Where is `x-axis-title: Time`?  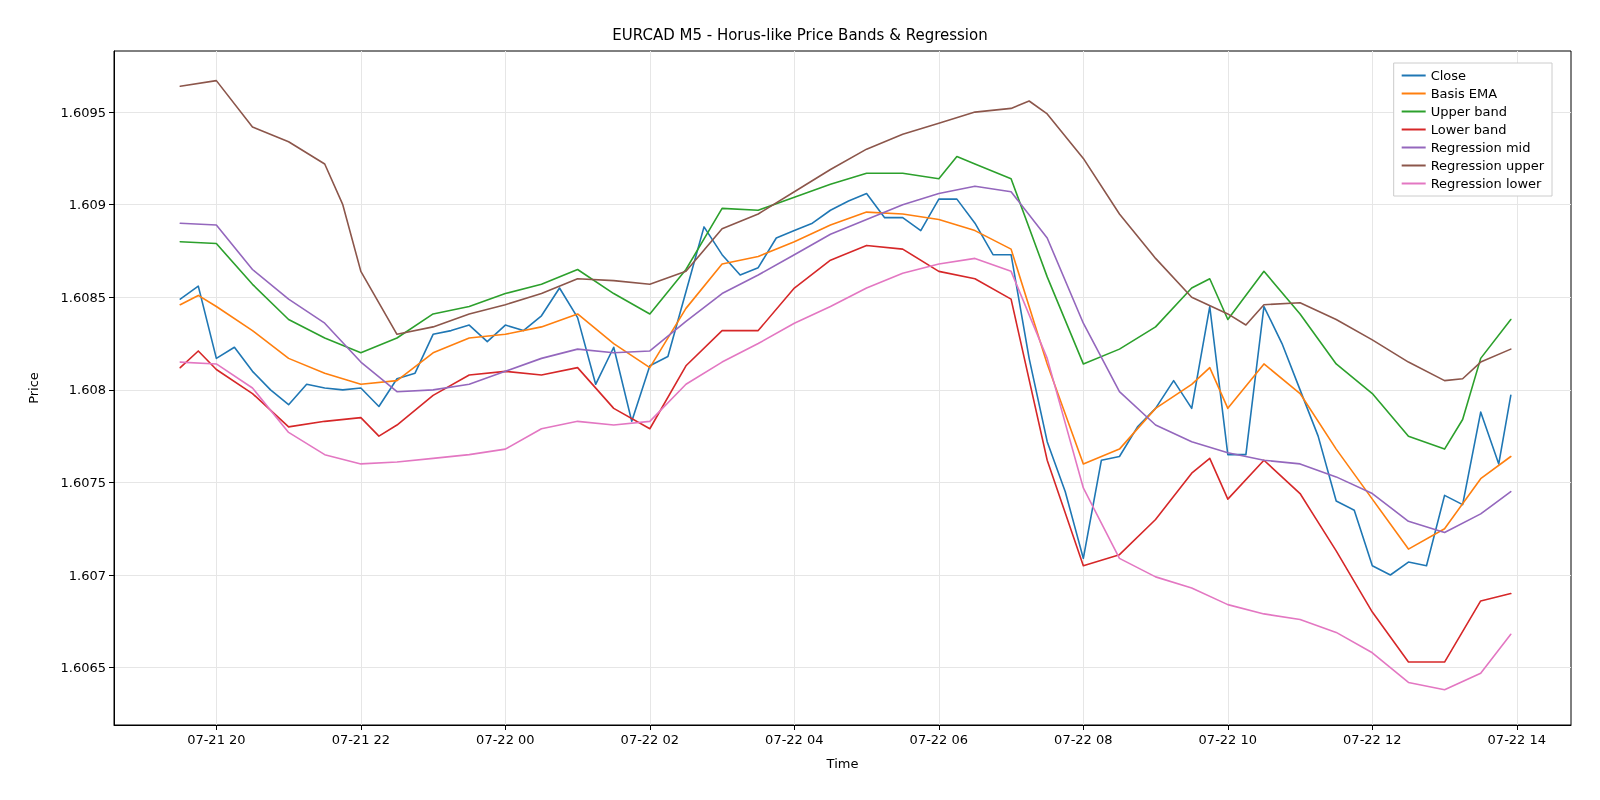 x-axis-title: Time is located at coordinates (842, 763).